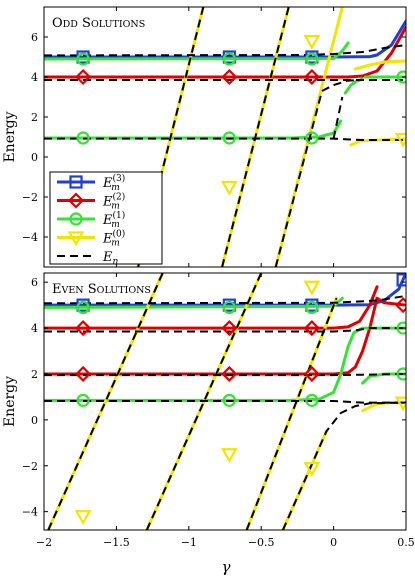  What do you see at coordinates (88, 258) in the screenshot?
I see `legend-entry-En: En` at bounding box center [88, 258].